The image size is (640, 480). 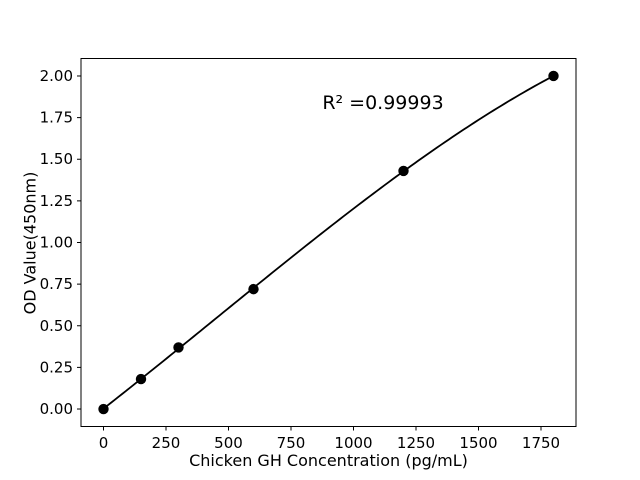 I want to click on x-tick-label: 1250, so click(x=416, y=443).